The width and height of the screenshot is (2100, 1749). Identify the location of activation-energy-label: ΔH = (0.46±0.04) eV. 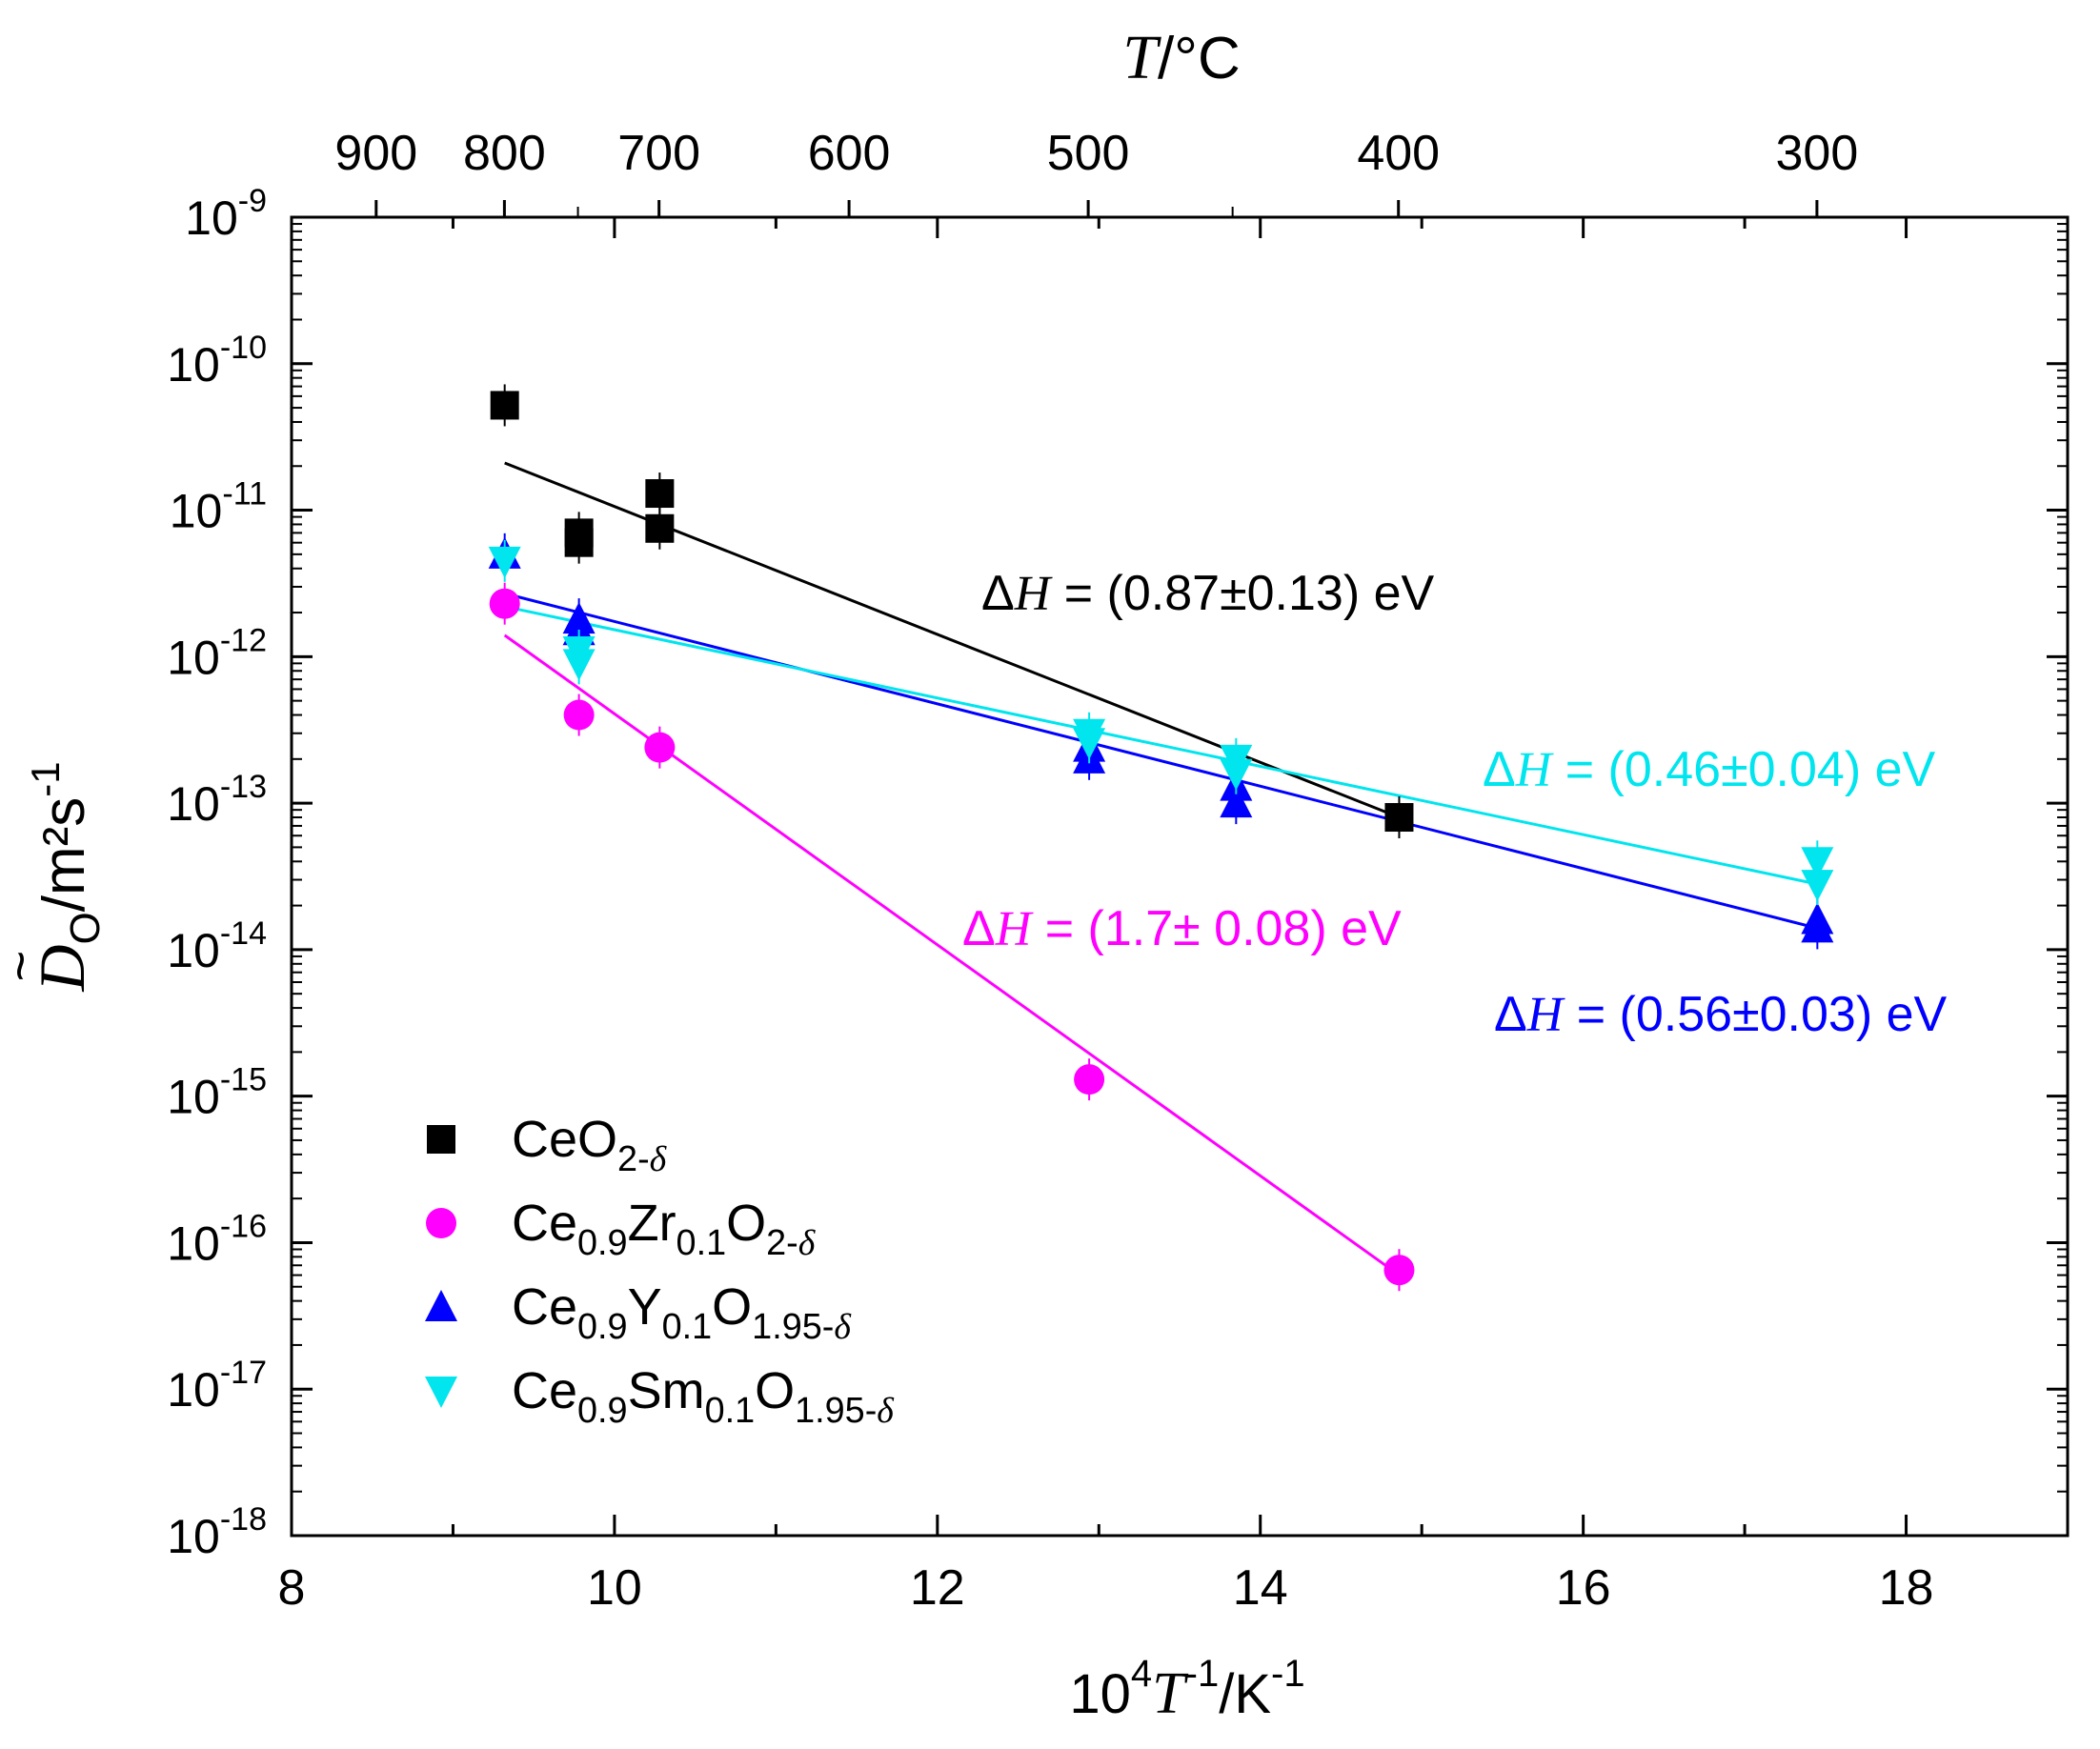
(1709, 769).